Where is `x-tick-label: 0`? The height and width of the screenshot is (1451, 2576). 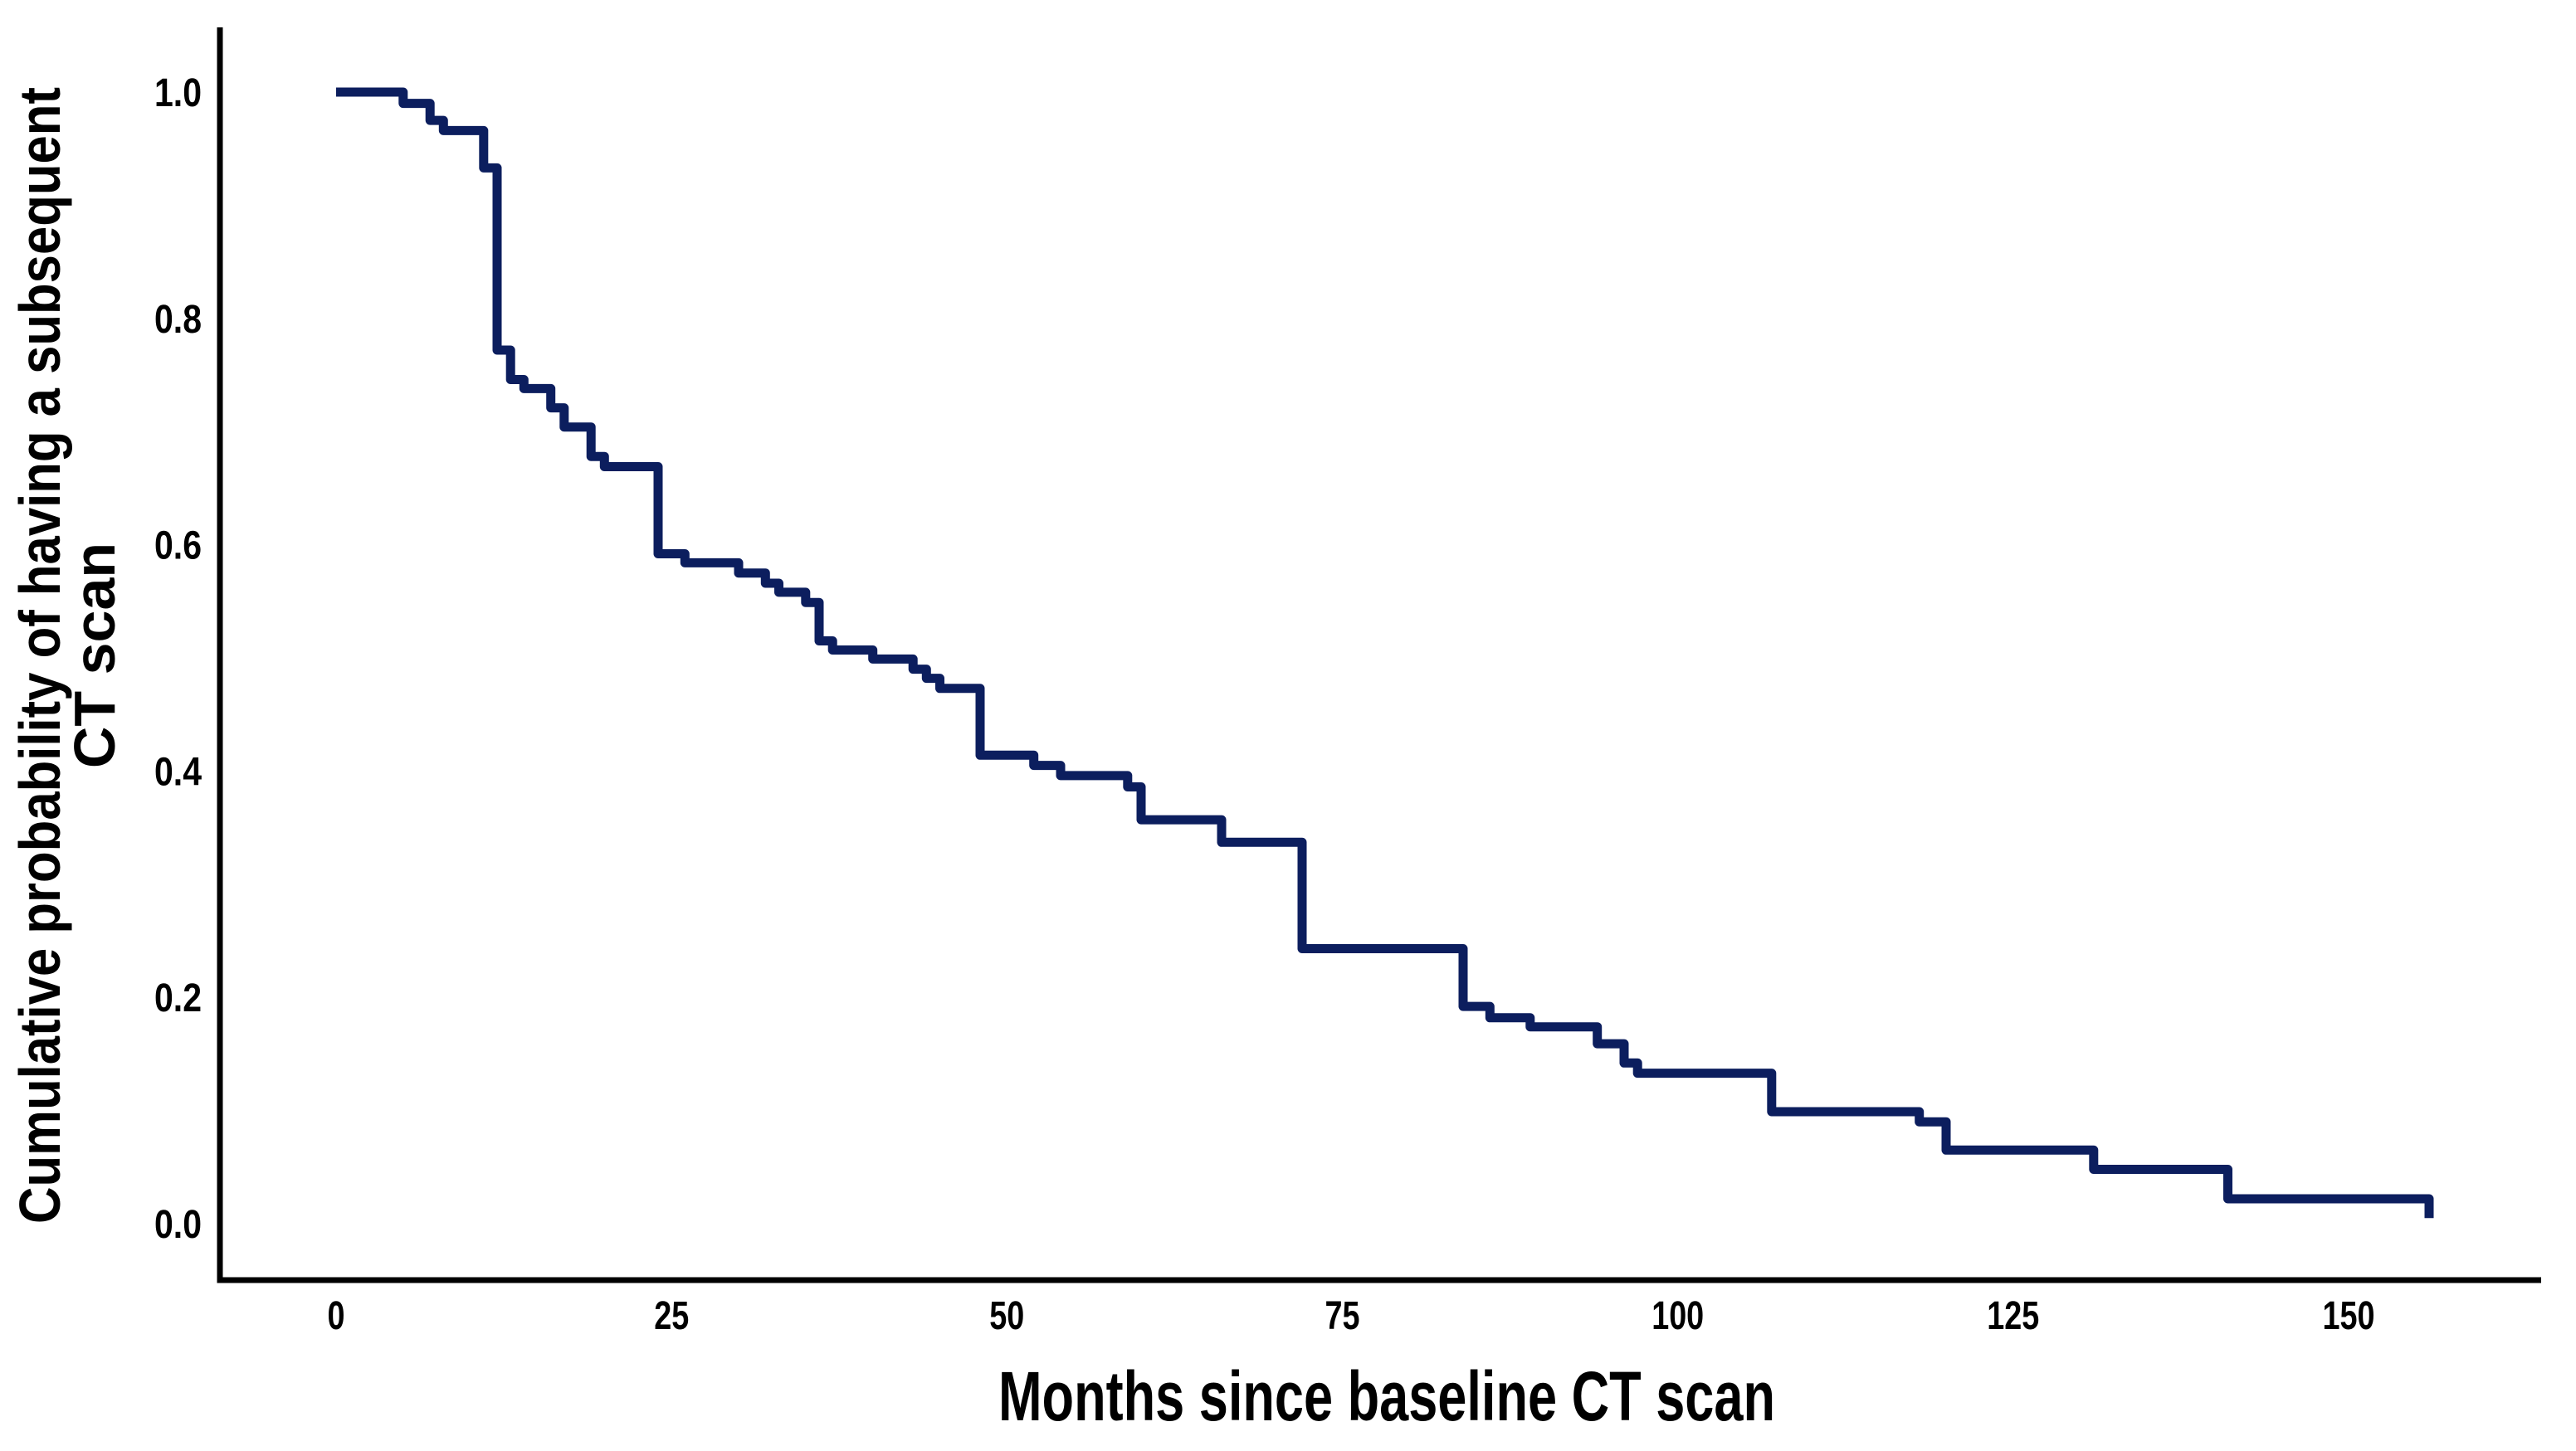
x-tick-label: 0 is located at coordinates (337, 1316).